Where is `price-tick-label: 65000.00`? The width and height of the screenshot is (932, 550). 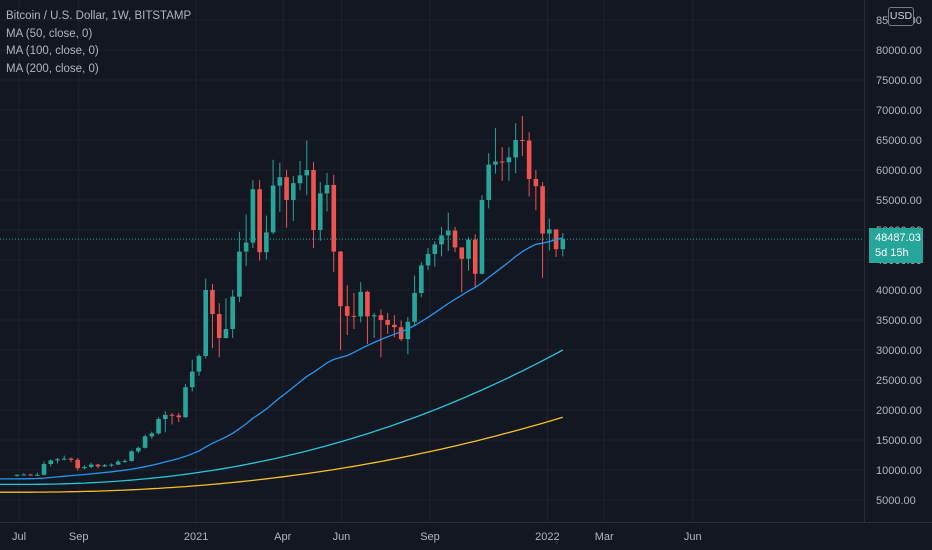
price-tick-label: 65000.00 is located at coordinates (899, 141).